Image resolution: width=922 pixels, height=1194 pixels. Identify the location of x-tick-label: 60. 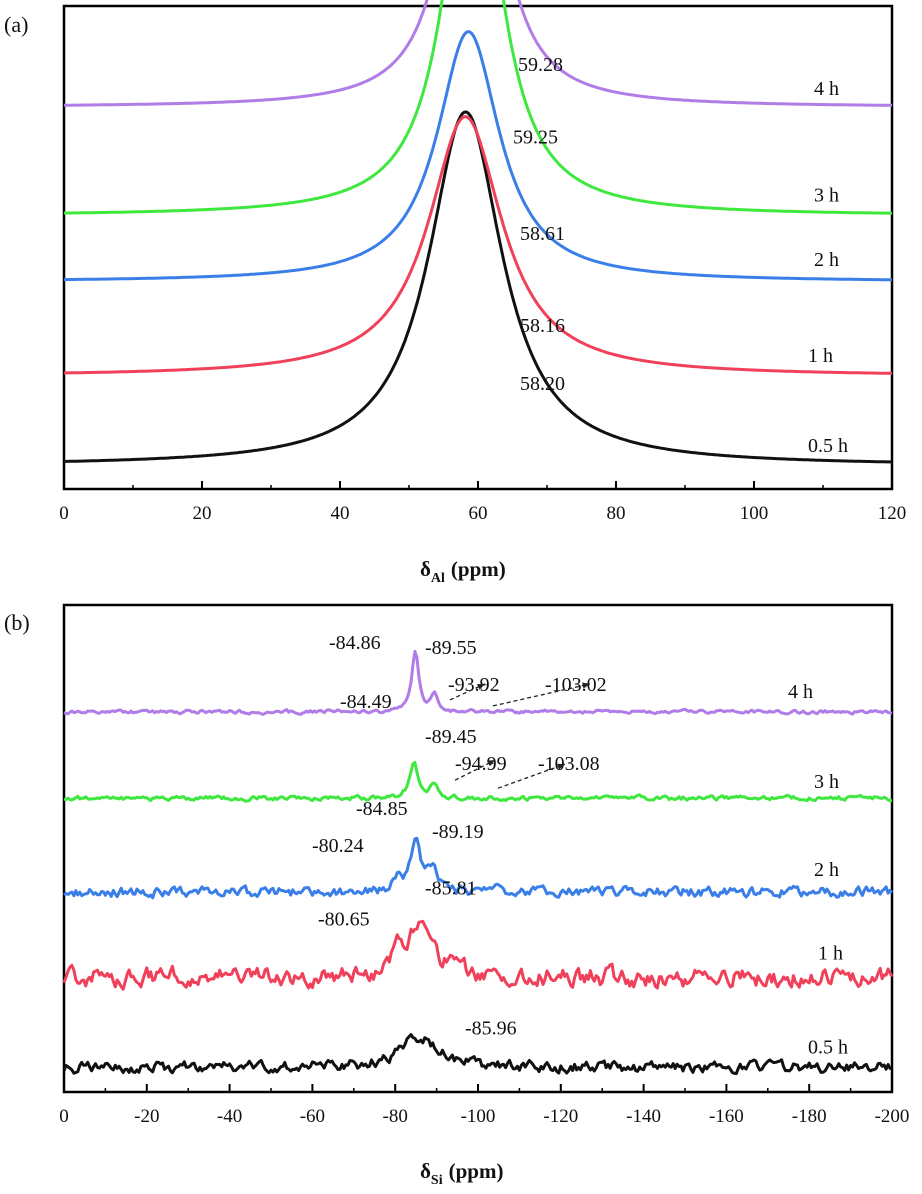
(478, 513).